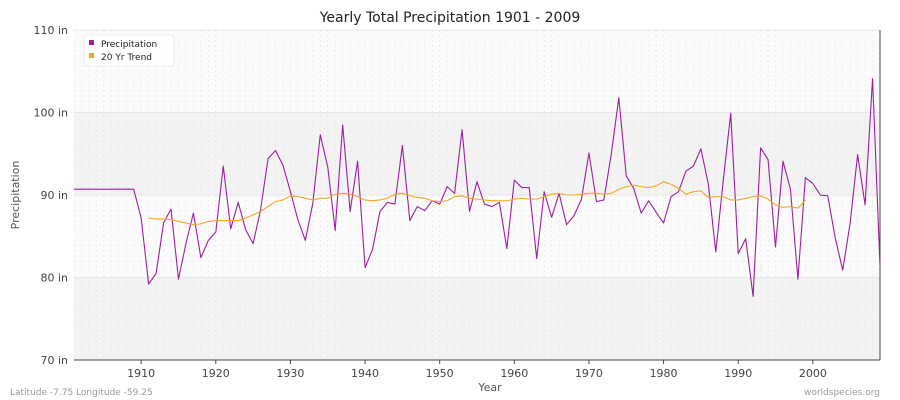 This screenshot has height=400, width=900. I want to click on x-tick-label: 1990, so click(738, 373).